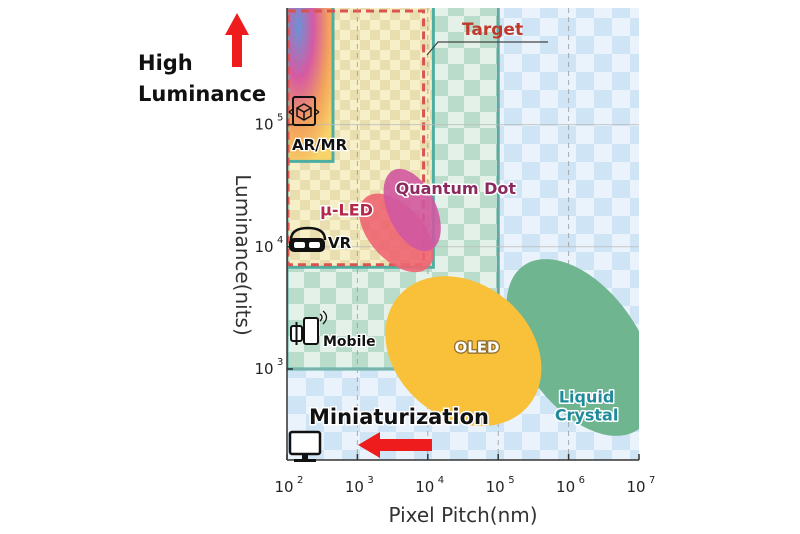 The width and height of the screenshot is (800, 534). I want to click on mu-led-label: μ-LED, so click(346, 210).